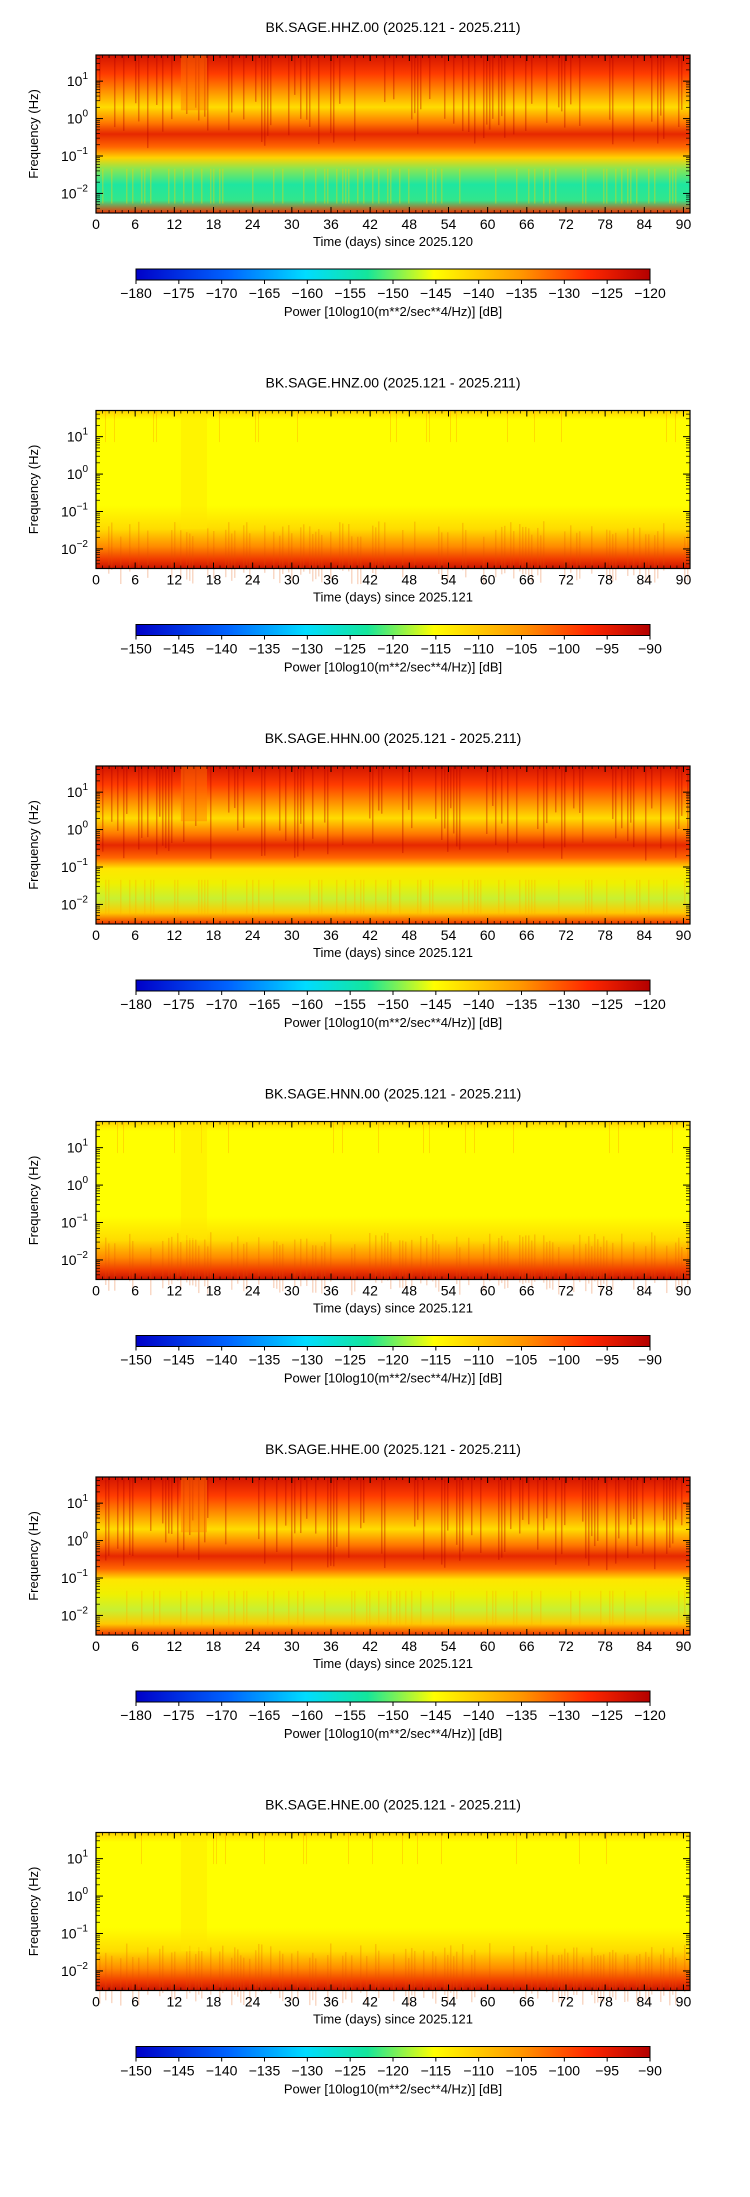 The image size is (750, 2197). What do you see at coordinates (488, 580) in the screenshot?
I see `x-tick-label: 60` at bounding box center [488, 580].